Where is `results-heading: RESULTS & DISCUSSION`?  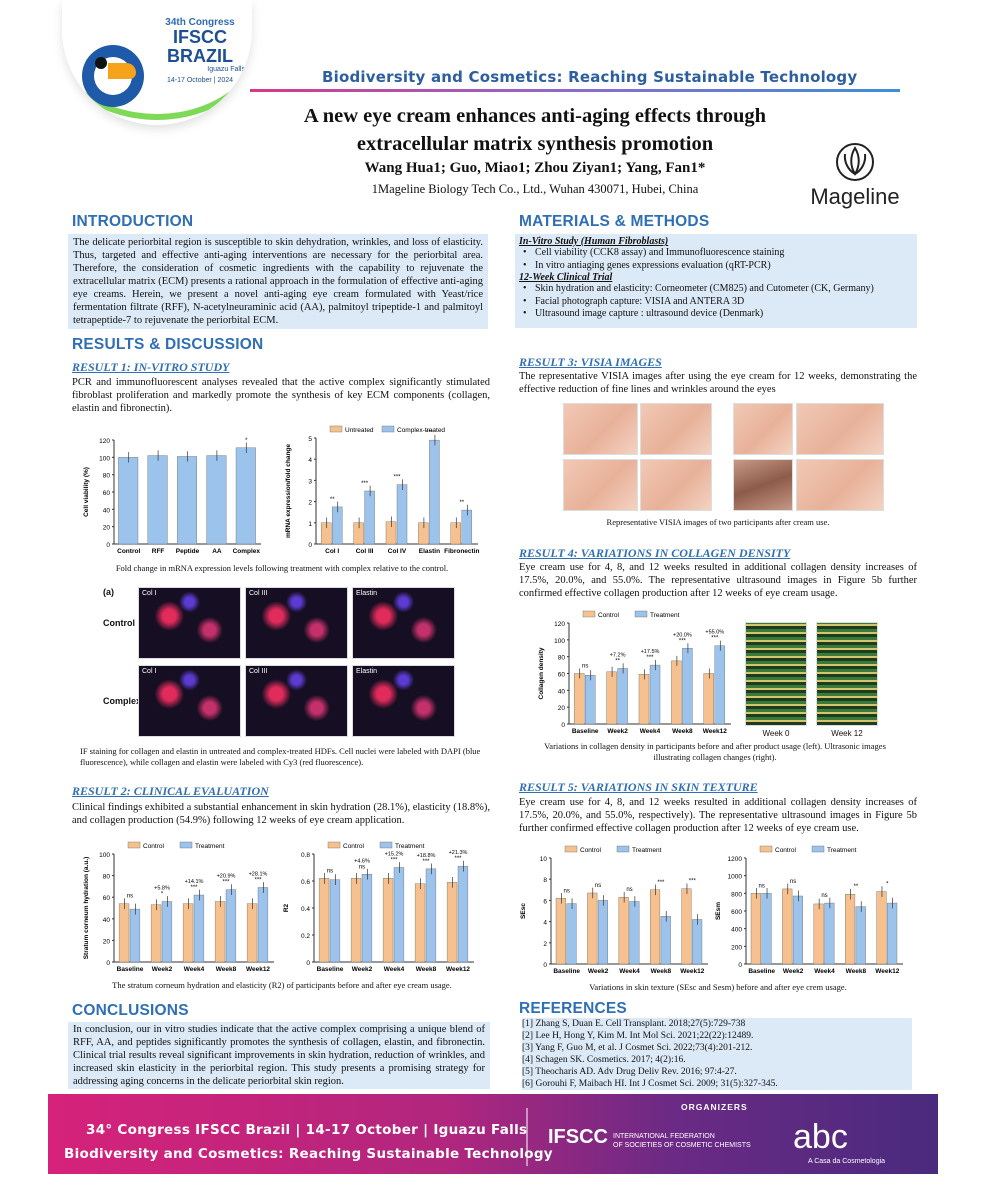
results-heading: RESULTS & DISCUSSION is located at coordinates (168, 344).